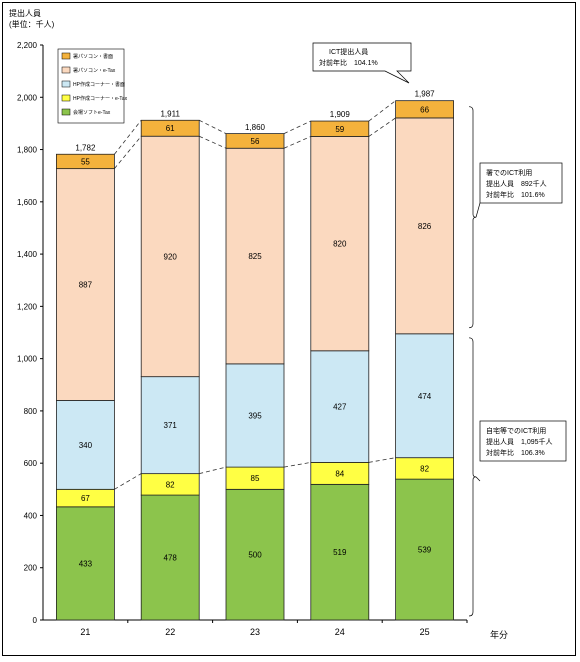  What do you see at coordinates (27, 359) in the screenshot?
I see `y-tick-label: 1,000` at bounding box center [27, 359].